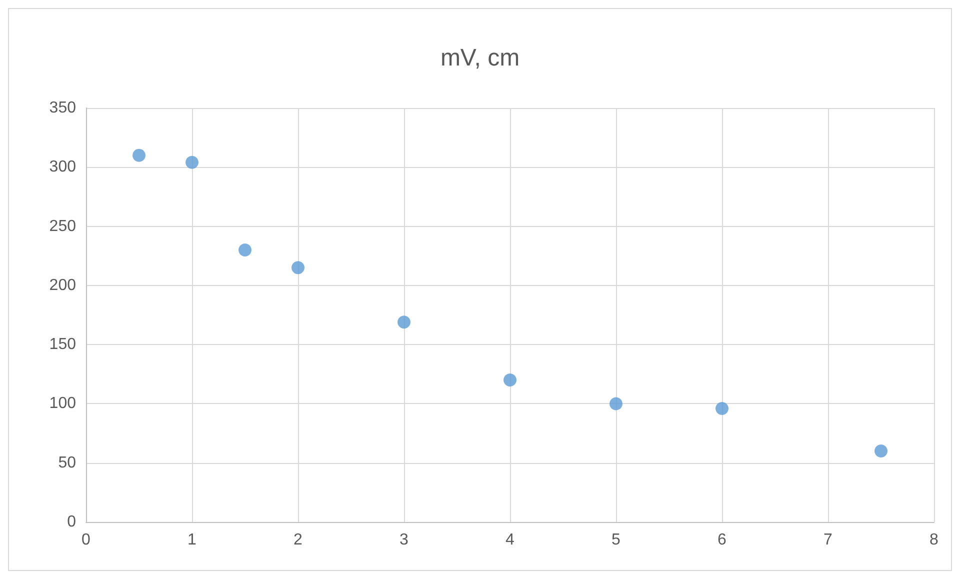 The height and width of the screenshot is (579, 960). Describe the element at coordinates (62, 226) in the screenshot. I see `y-tick-label: 250` at that location.